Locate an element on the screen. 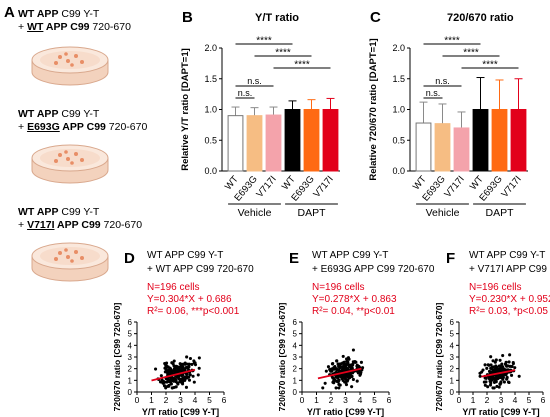 The width and height of the screenshot is (550, 417). fit-annotation-f: N=196 cells is located at coordinates (495, 287).